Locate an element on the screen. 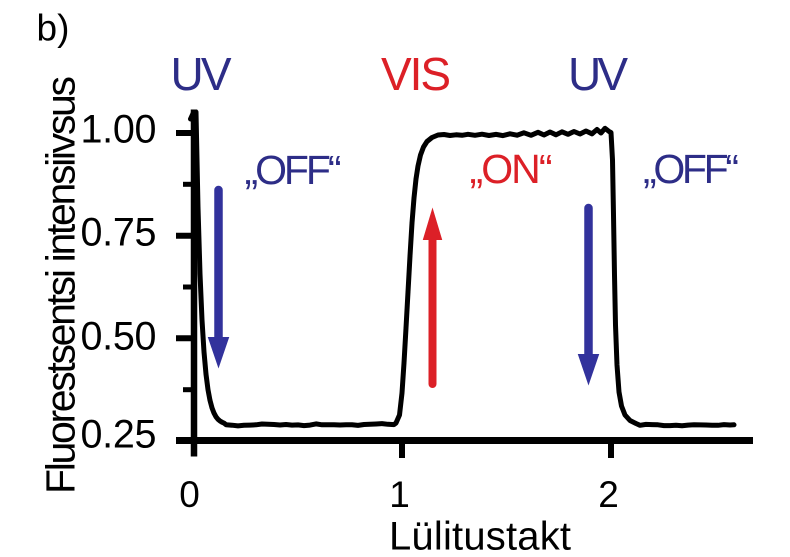 This screenshot has width=790, height=557. svg-text: 2 is located at coordinates (608, 494).